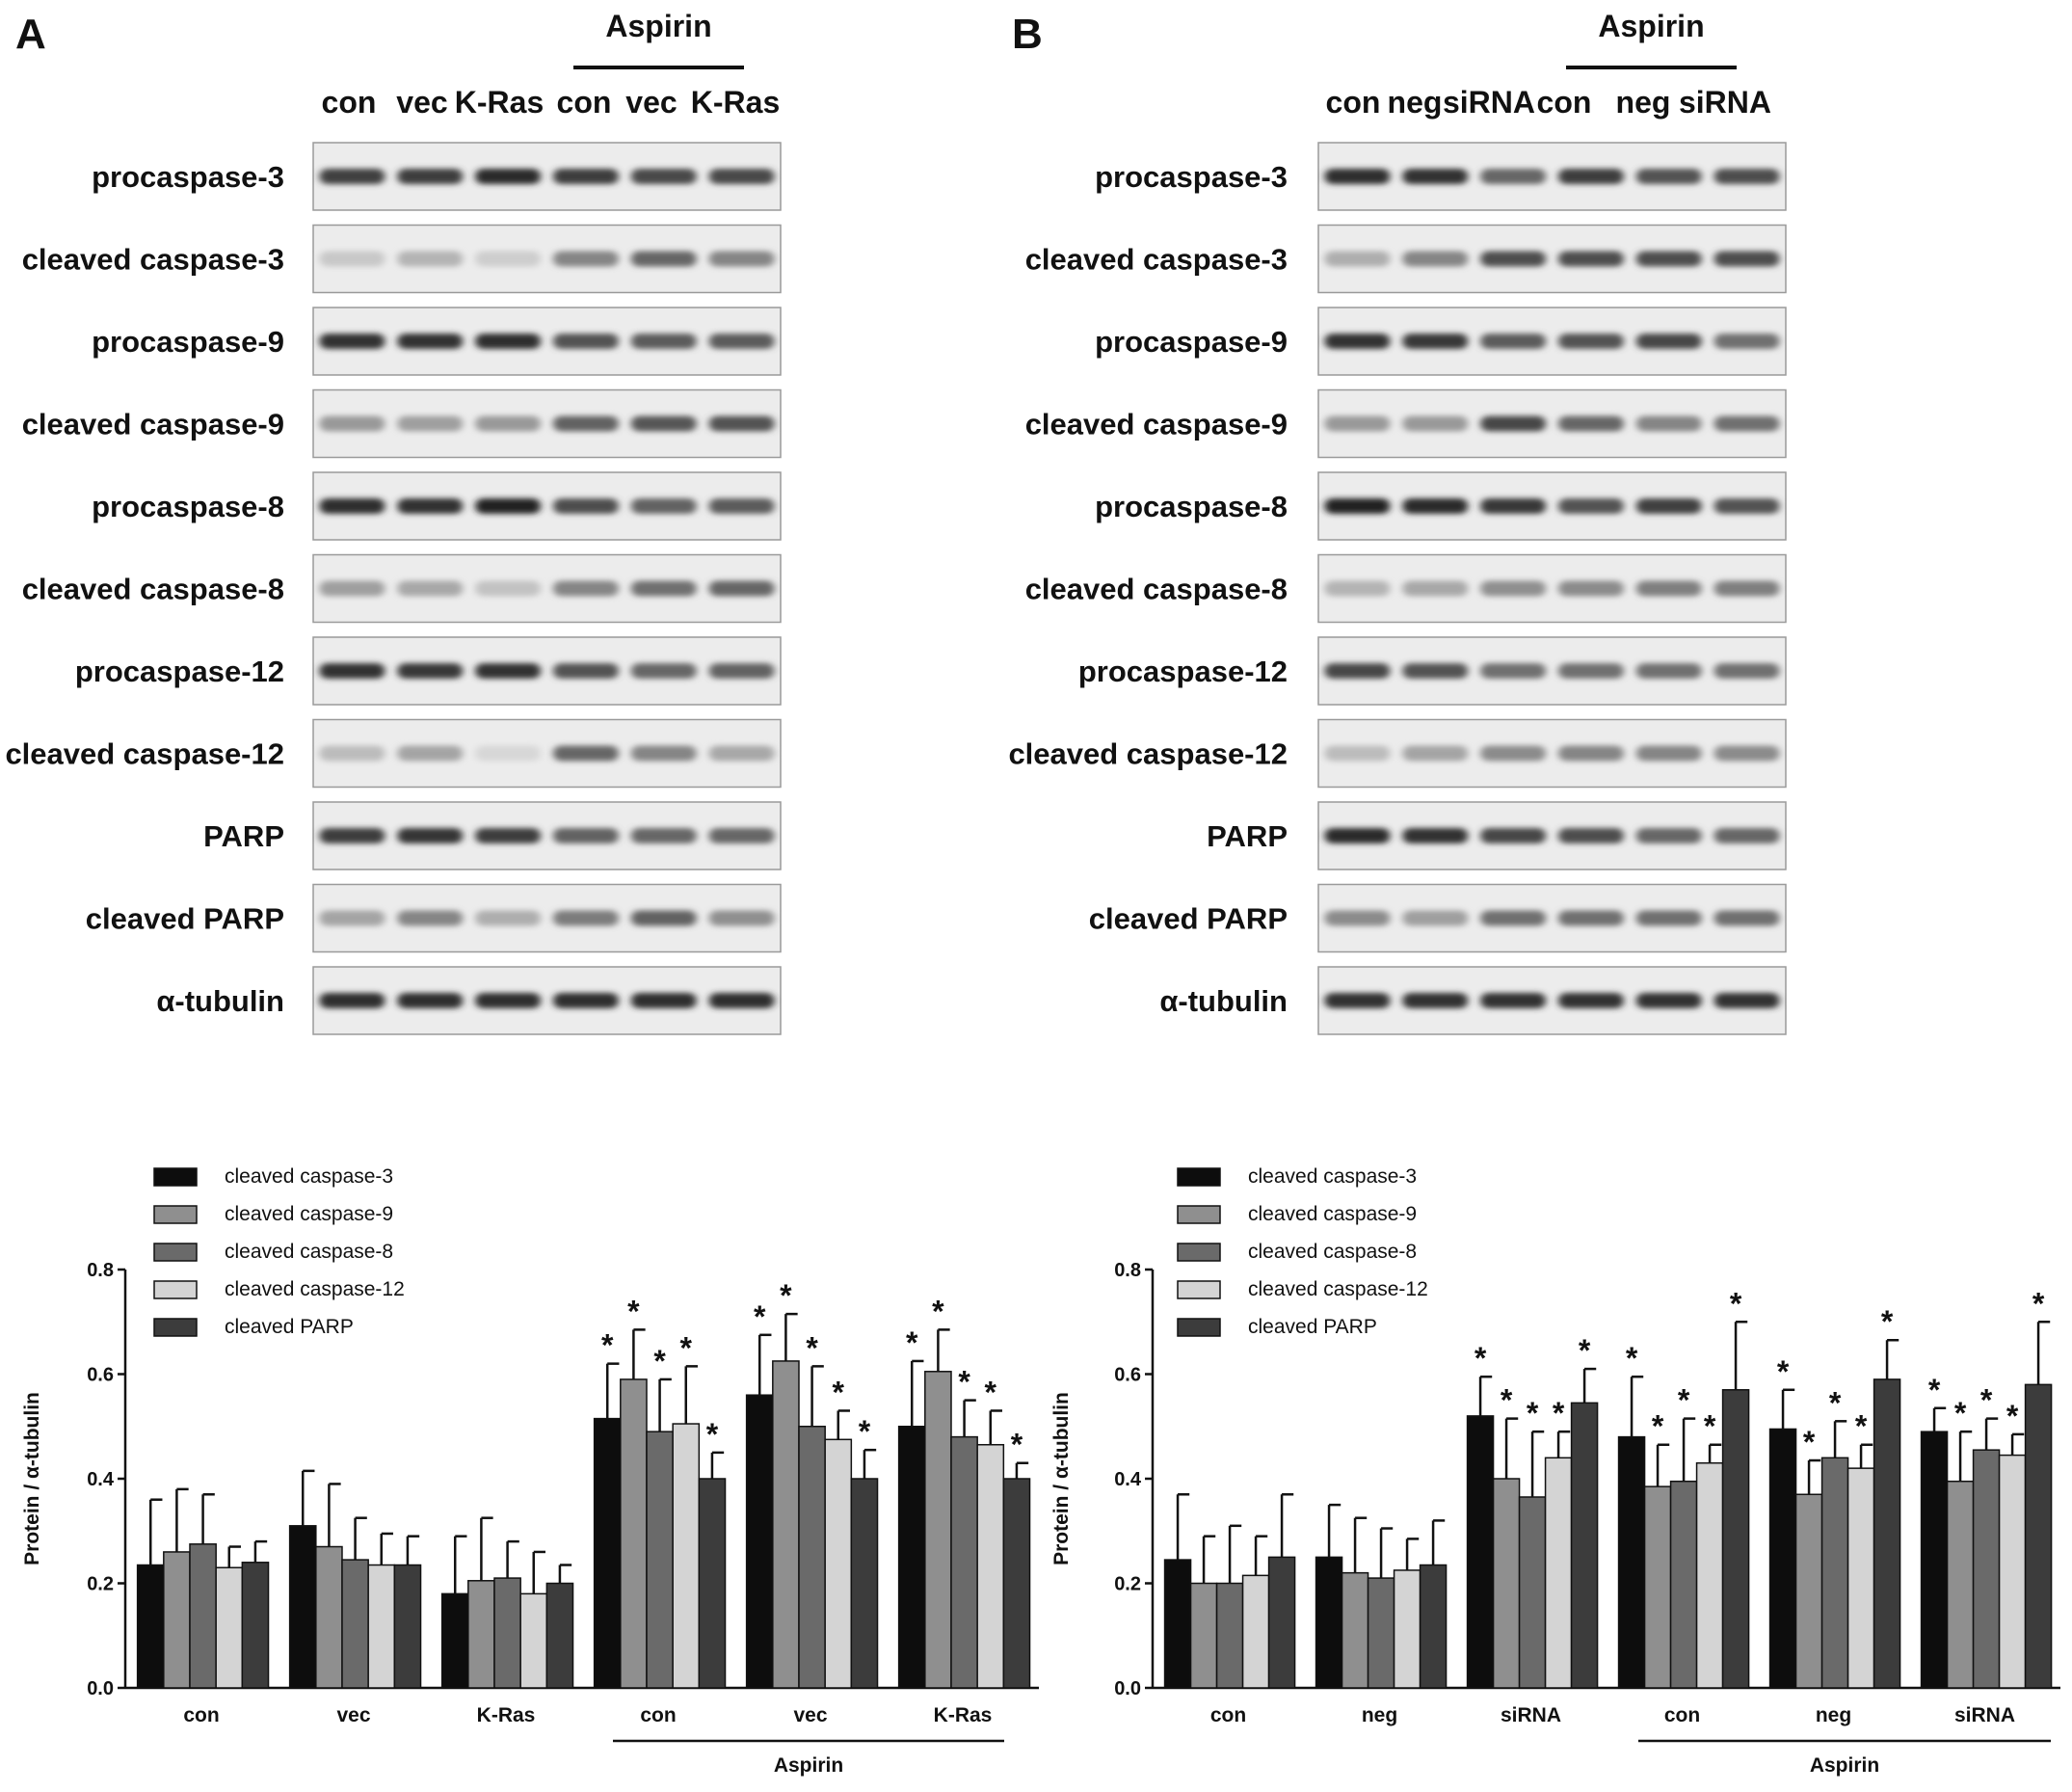 This screenshot has width=2072, height=1792. What do you see at coordinates (1191, 342) in the screenshot?
I see `blot-row-label: procaspase-9` at bounding box center [1191, 342].